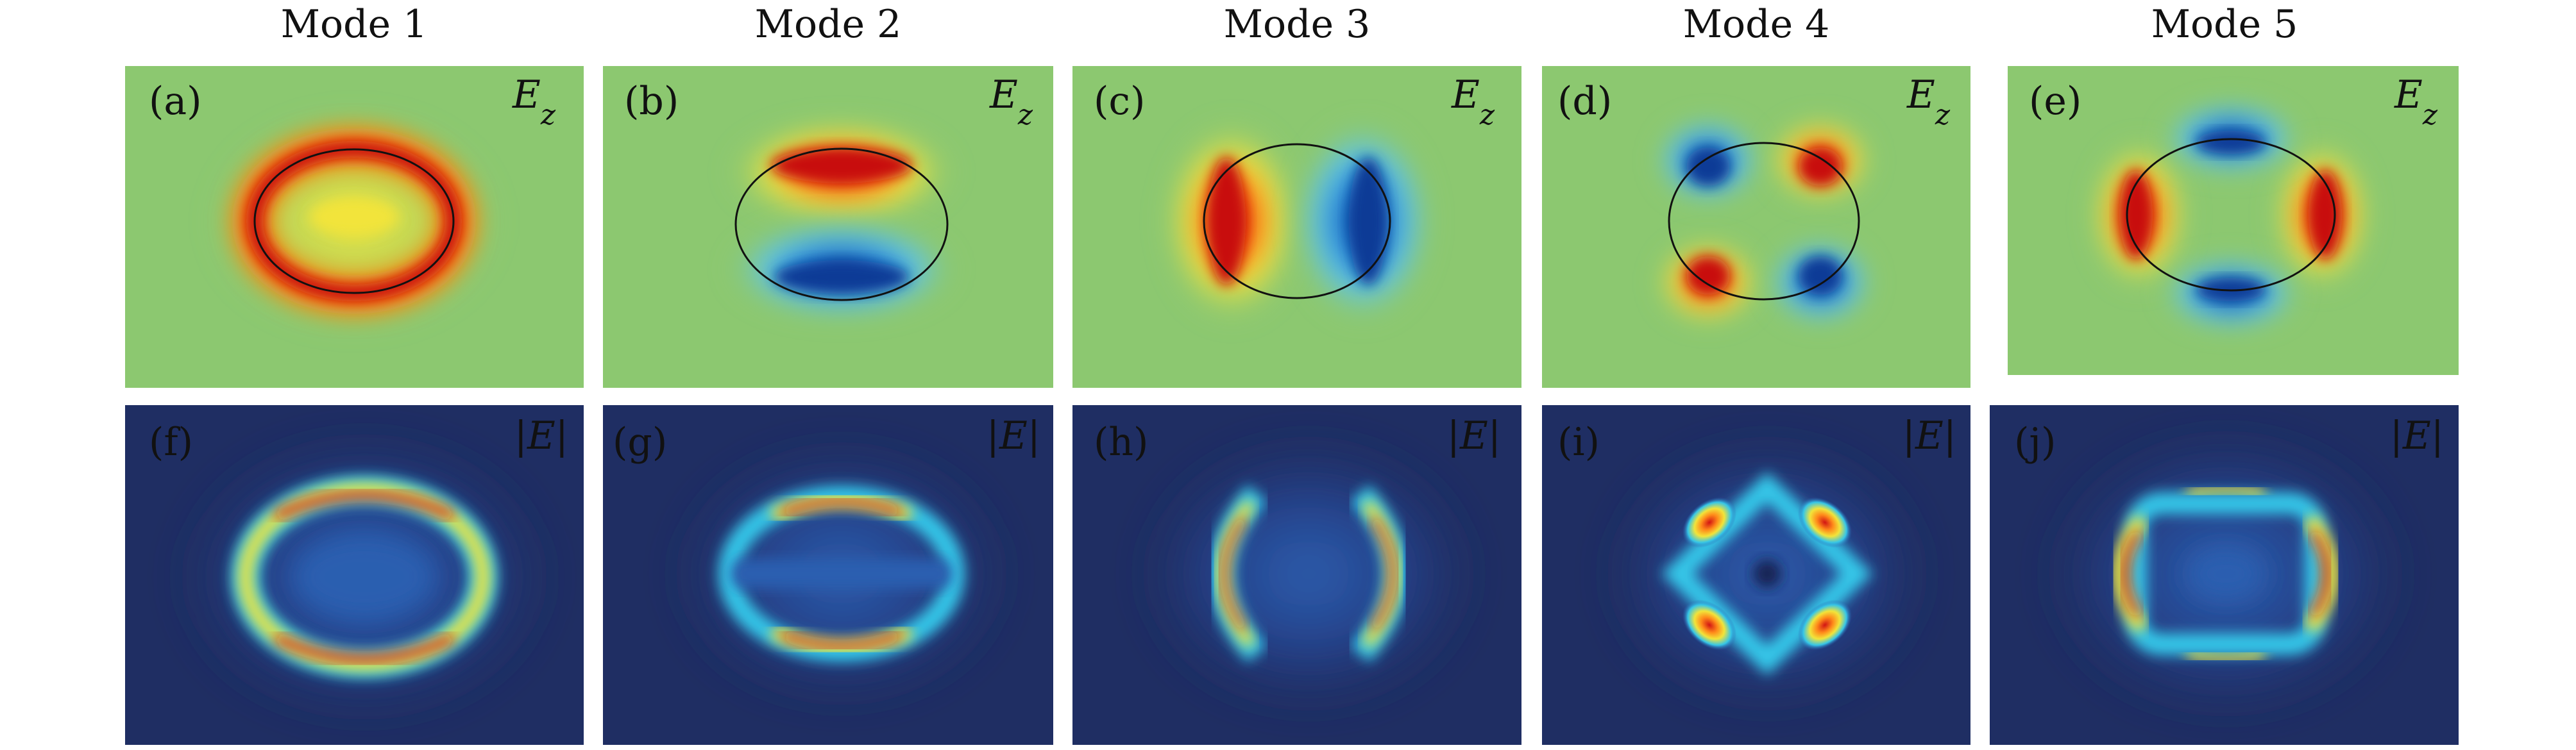  Describe the element at coordinates (2224, 24) in the screenshot. I see `column-title-mode-5: Mode 5` at that location.